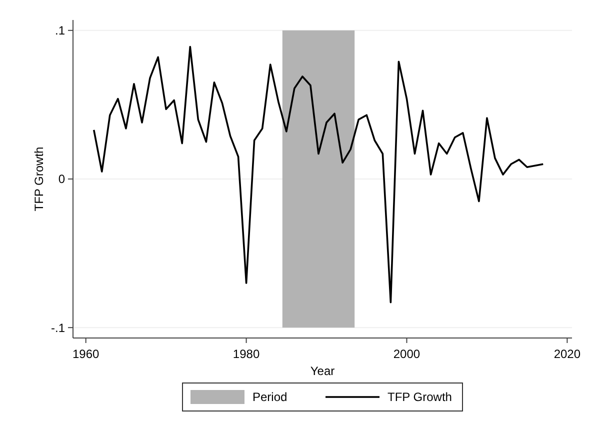 The width and height of the screenshot is (589, 432). I want to click on x-tick-label: 1960, so click(86, 354).